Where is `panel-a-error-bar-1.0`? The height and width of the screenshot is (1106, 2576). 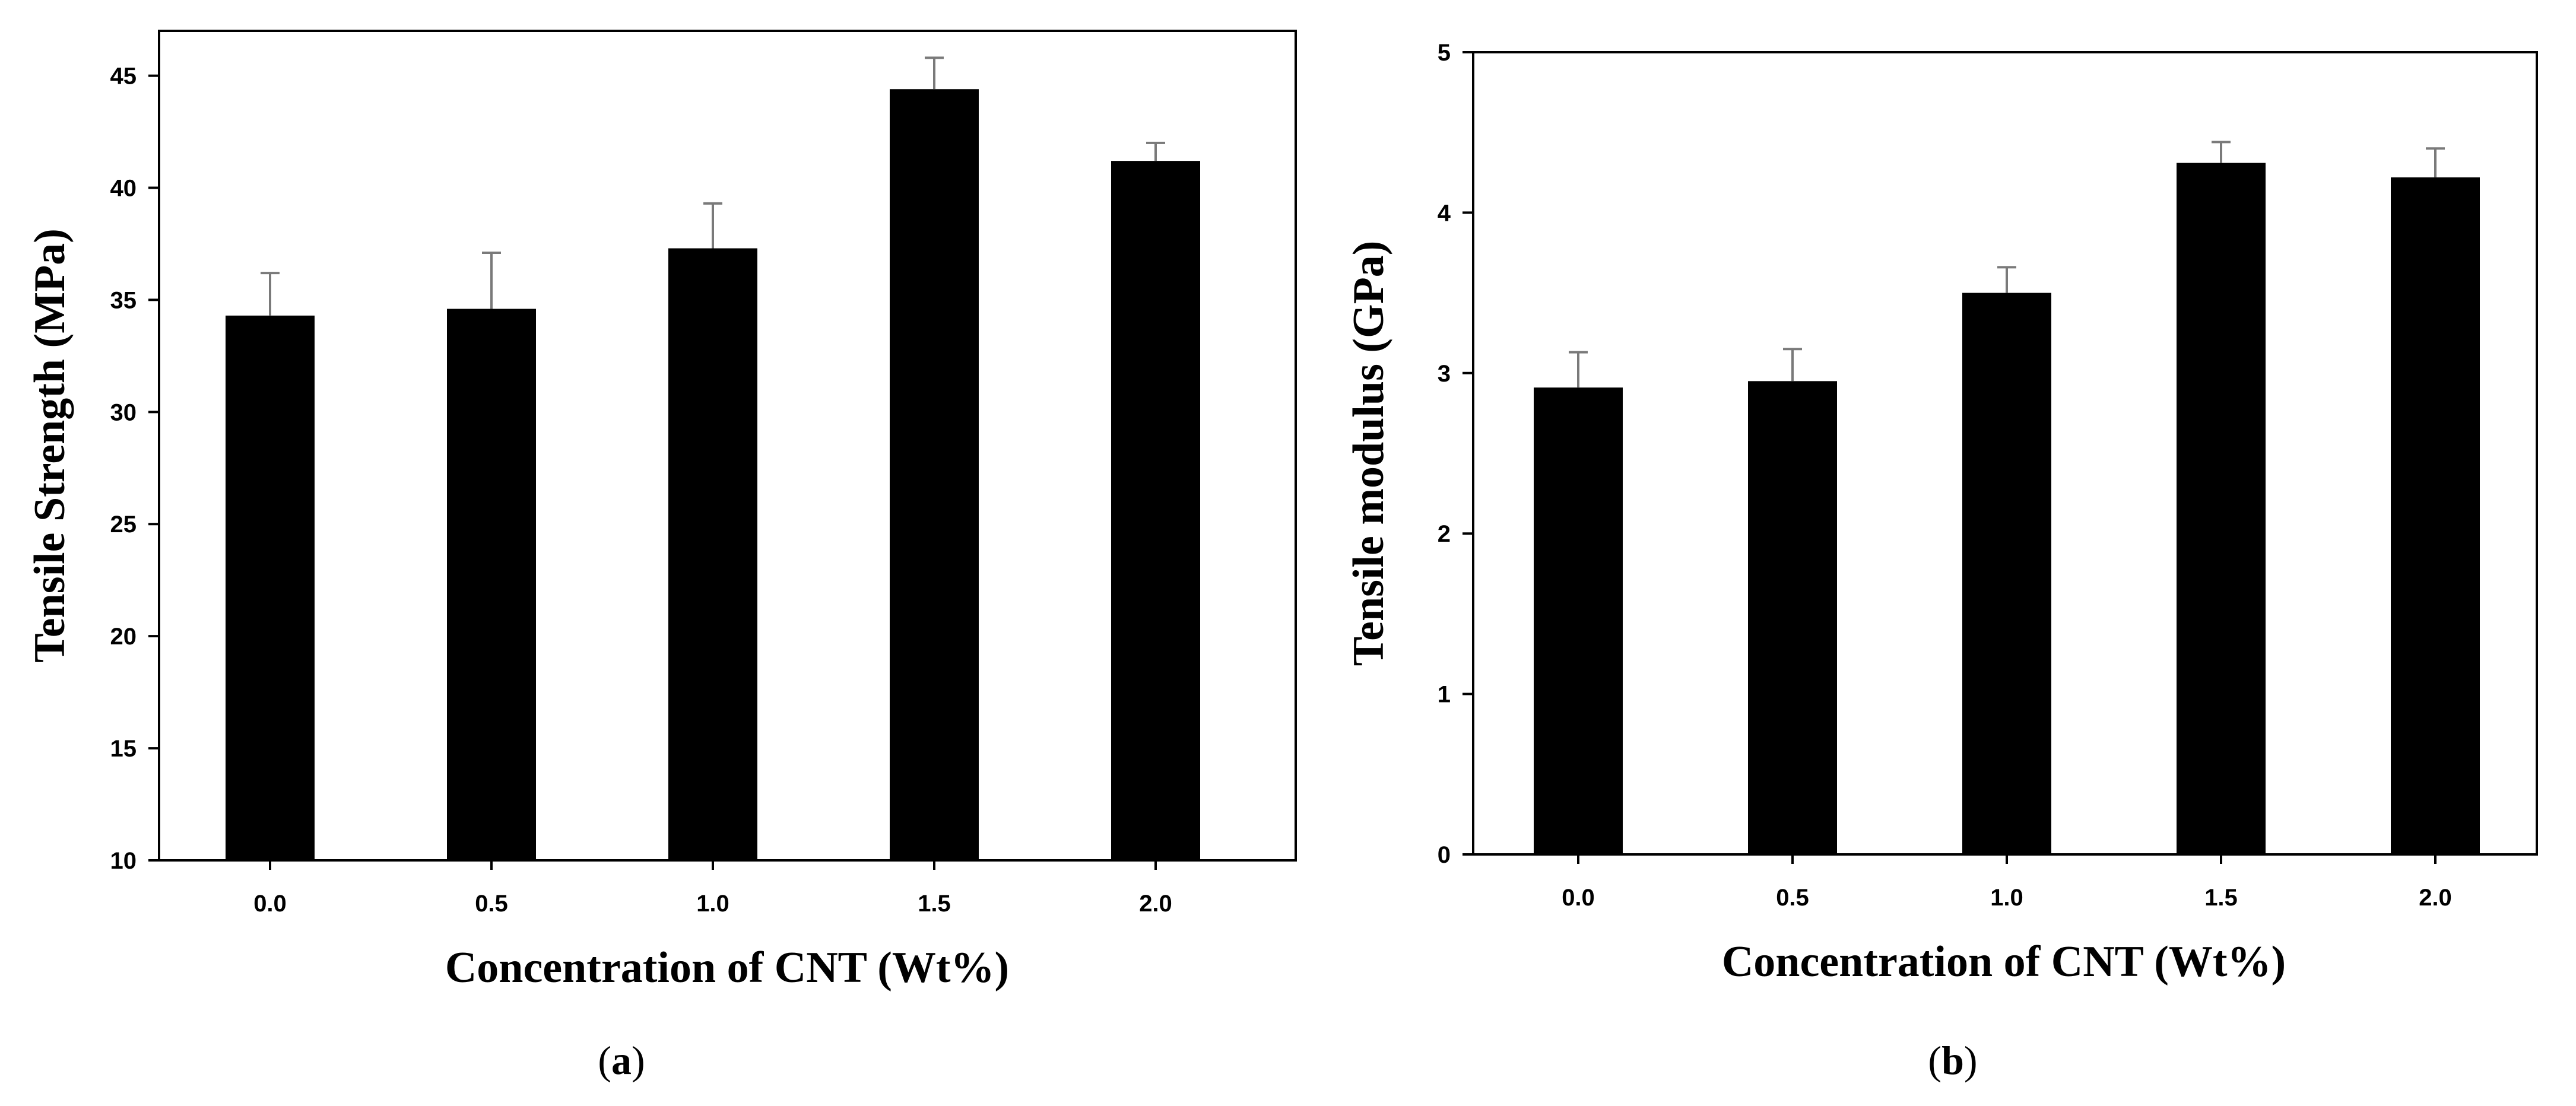 panel-a-error-bar-1.0 is located at coordinates (712, 225).